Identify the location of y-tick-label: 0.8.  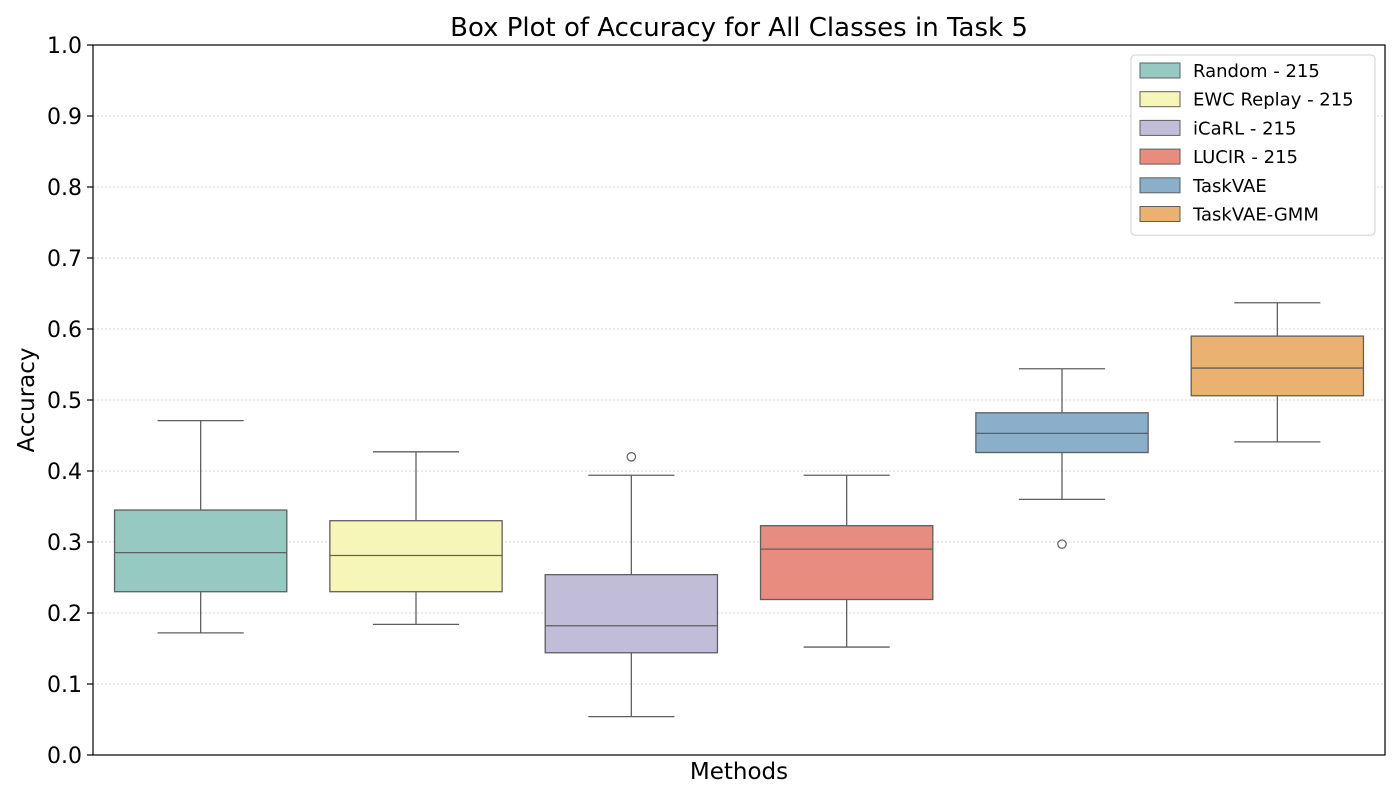
(64, 188).